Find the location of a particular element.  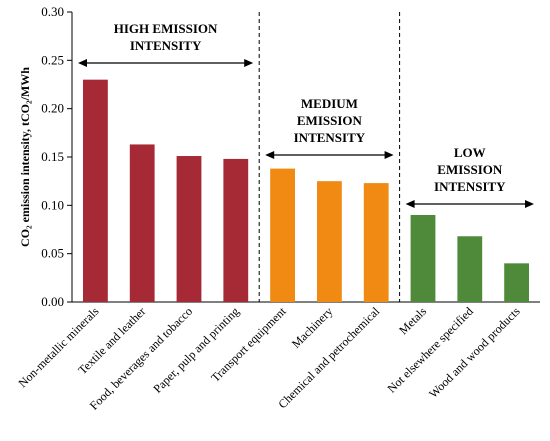

y-tick-label: 0.15 is located at coordinates (52, 156).